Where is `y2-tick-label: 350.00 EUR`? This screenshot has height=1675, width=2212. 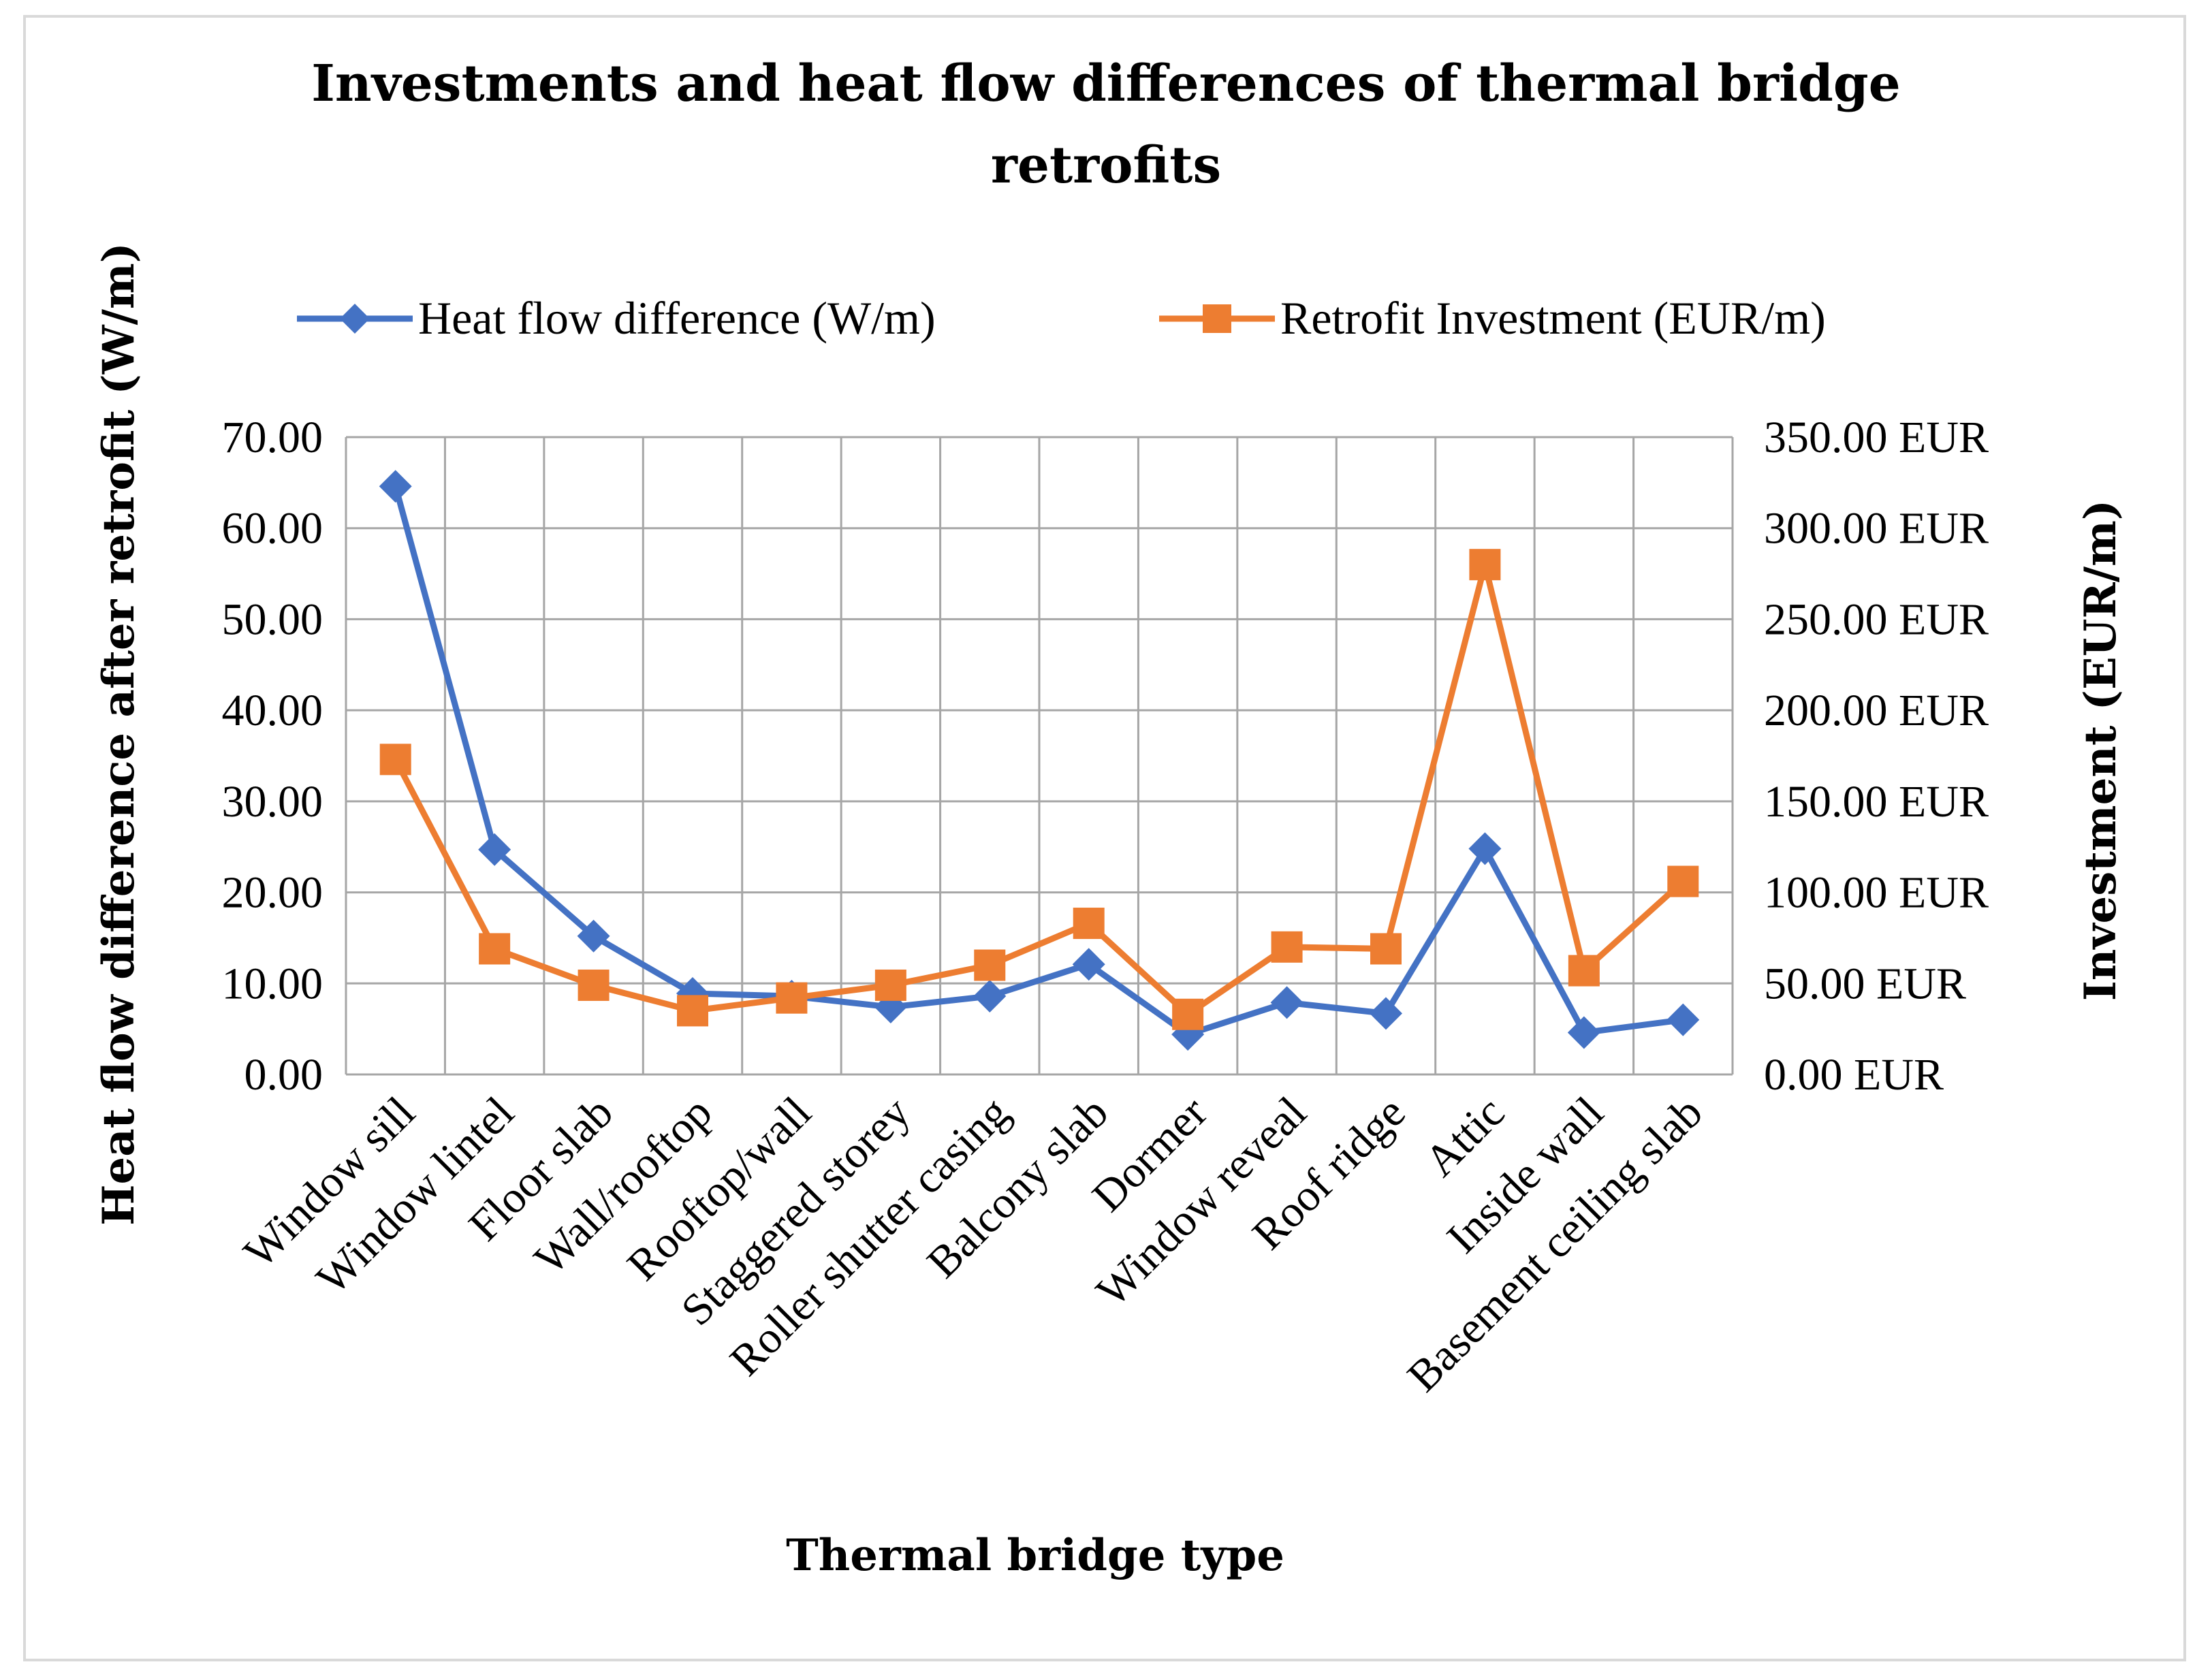
y2-tick-label: 350.00 EUR is located at coordinates (1876, 437).